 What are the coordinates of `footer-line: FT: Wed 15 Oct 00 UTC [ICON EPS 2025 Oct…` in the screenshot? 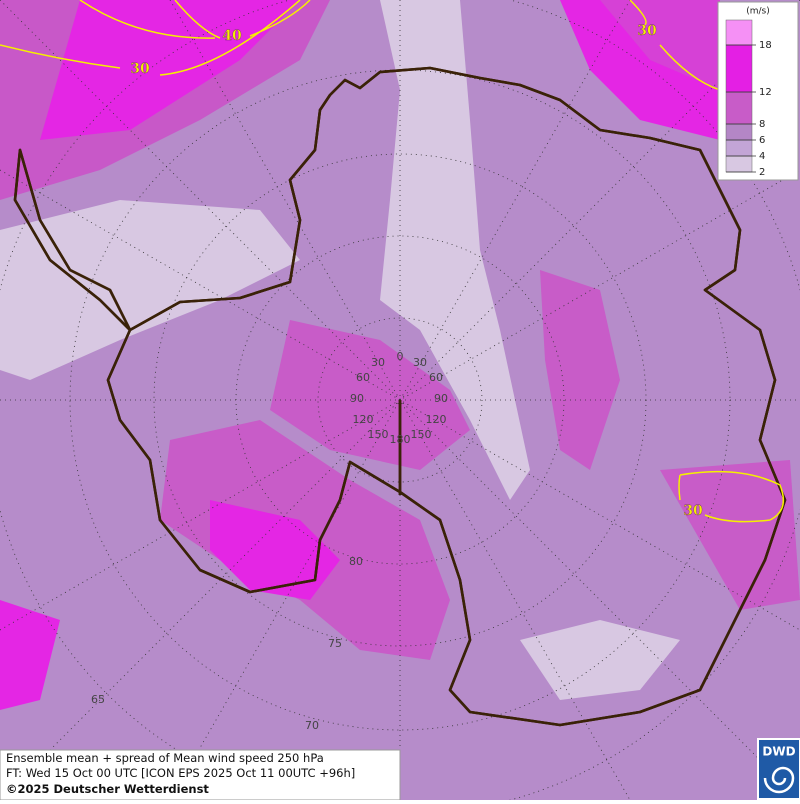 It's located at (180, 773).